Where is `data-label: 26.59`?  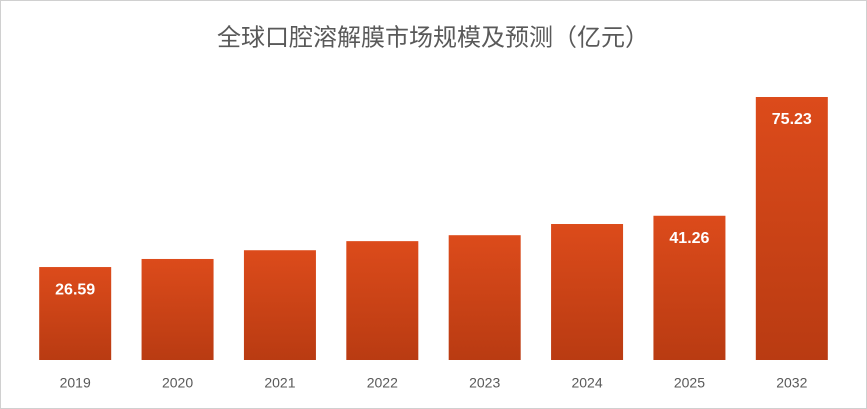 data-label: 26.59 is located at coordinates (75, 289).